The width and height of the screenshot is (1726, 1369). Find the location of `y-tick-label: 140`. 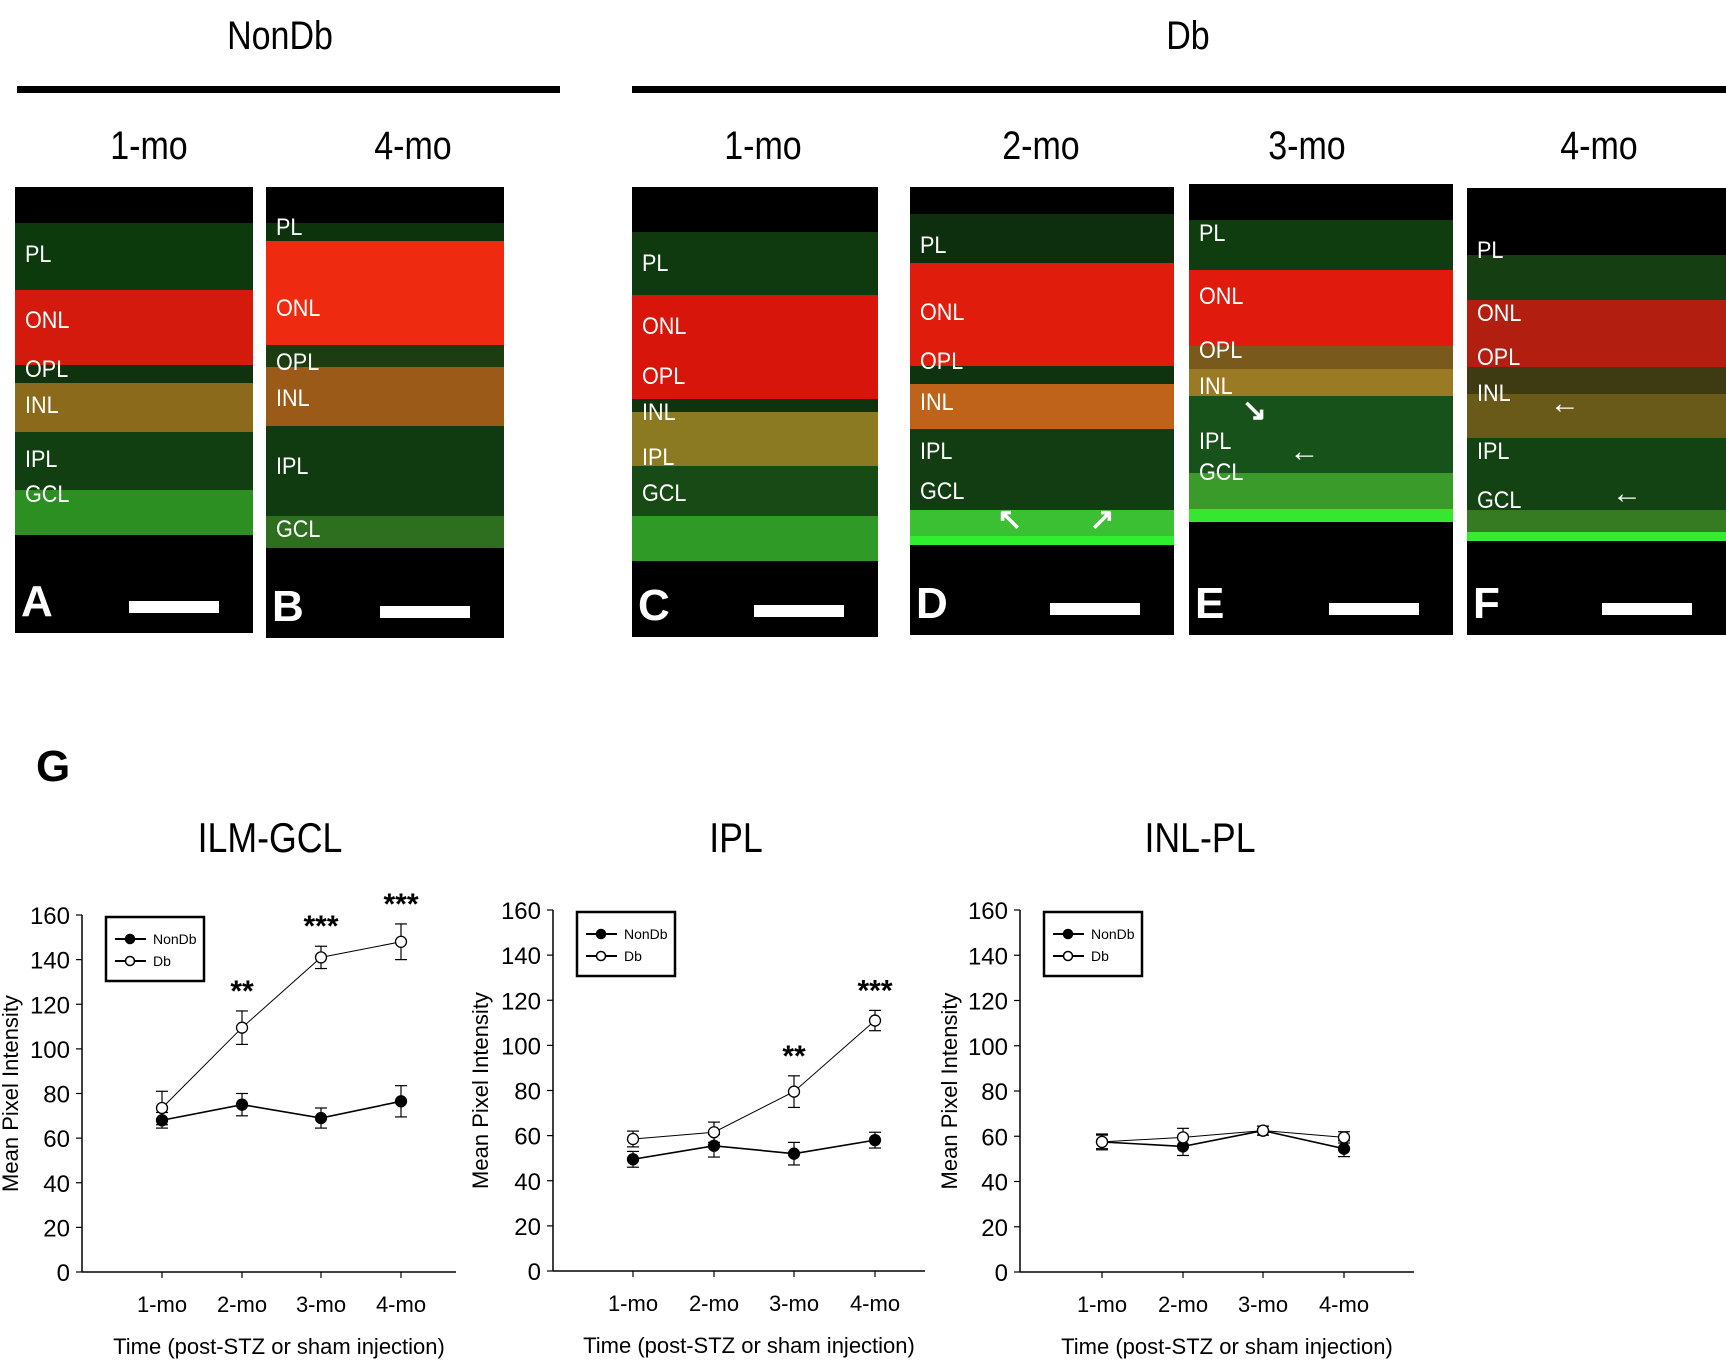

y-tick-label: 140 is located at coordinates (50, 961).